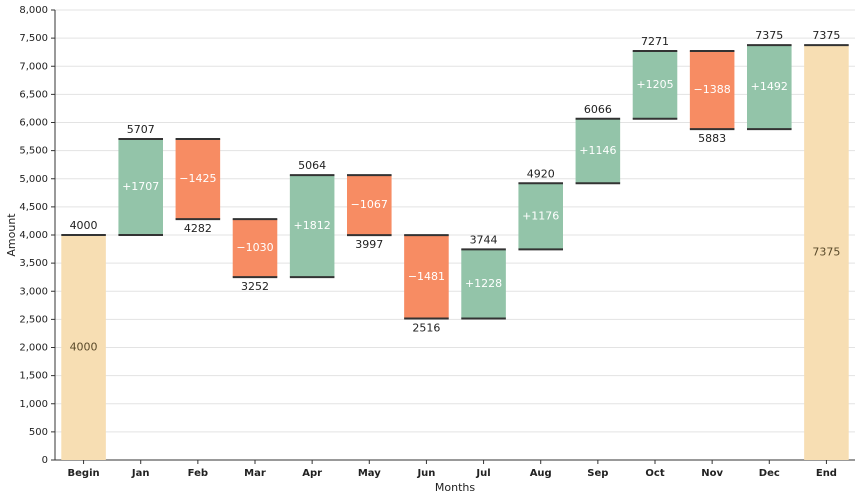 This screenshot has height=501, width=859. I want to click on y-tick-label: 6,500, so click(33, 94).